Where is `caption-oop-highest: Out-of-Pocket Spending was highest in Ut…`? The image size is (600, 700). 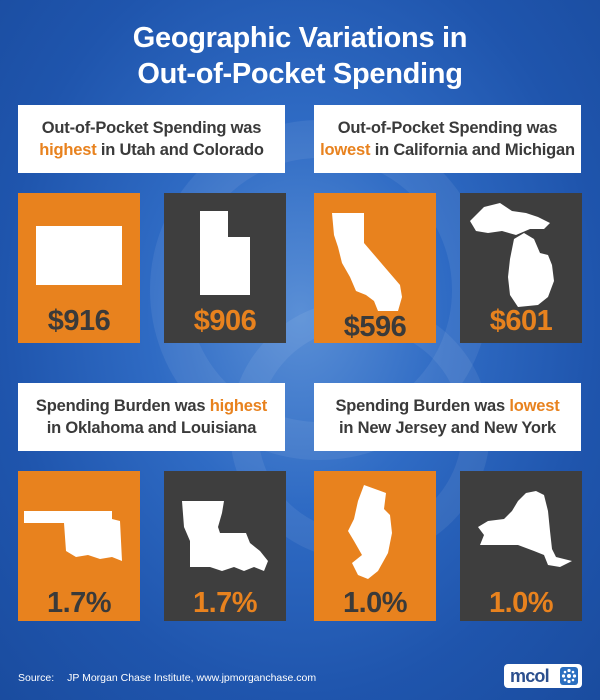 caption-oop-highest: Out-of-Pocket Spending was highest in Ut… is located at coordinates (151, 139).